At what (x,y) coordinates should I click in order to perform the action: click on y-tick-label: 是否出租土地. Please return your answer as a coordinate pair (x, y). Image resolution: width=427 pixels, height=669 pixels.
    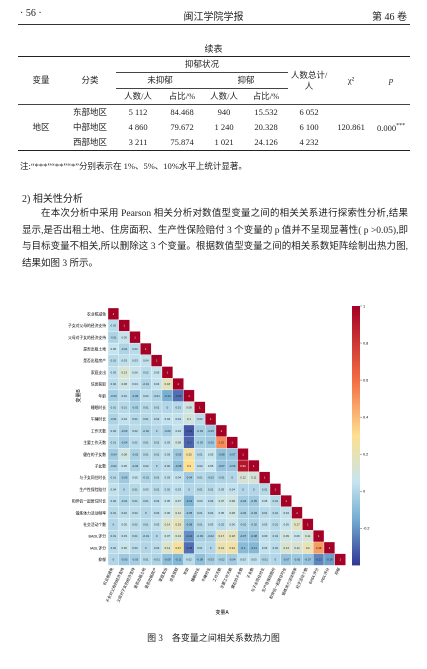
    Looking at the image, I should click on (94, 348).